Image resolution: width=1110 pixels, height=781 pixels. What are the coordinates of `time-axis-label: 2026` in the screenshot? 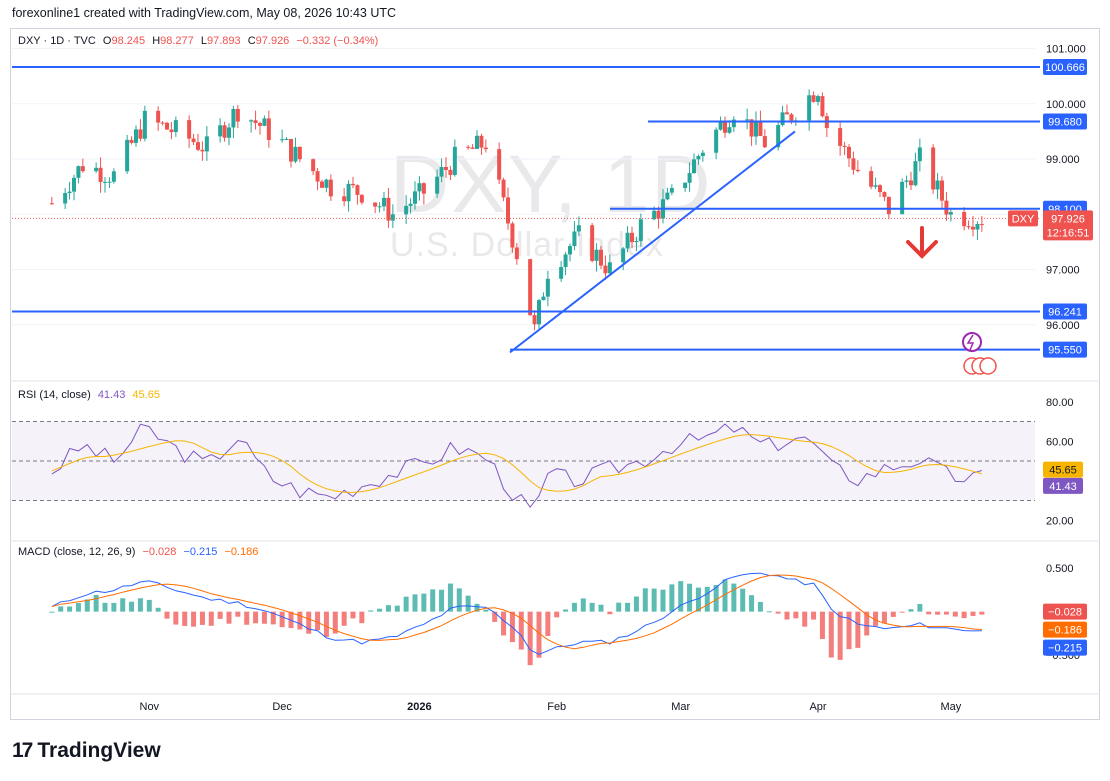 It's located at (419, 707).